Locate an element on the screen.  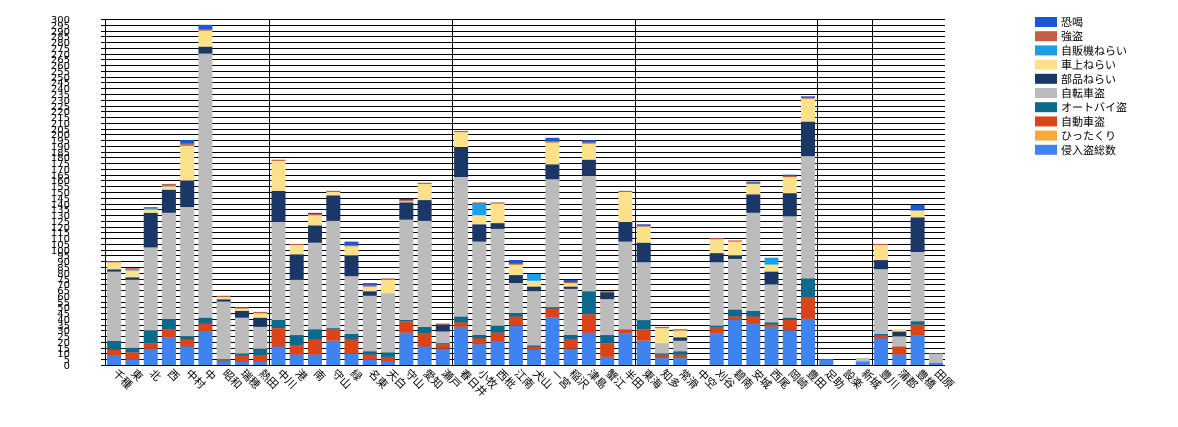
y-tick-label: 30 is located at coordinates (63, 331).